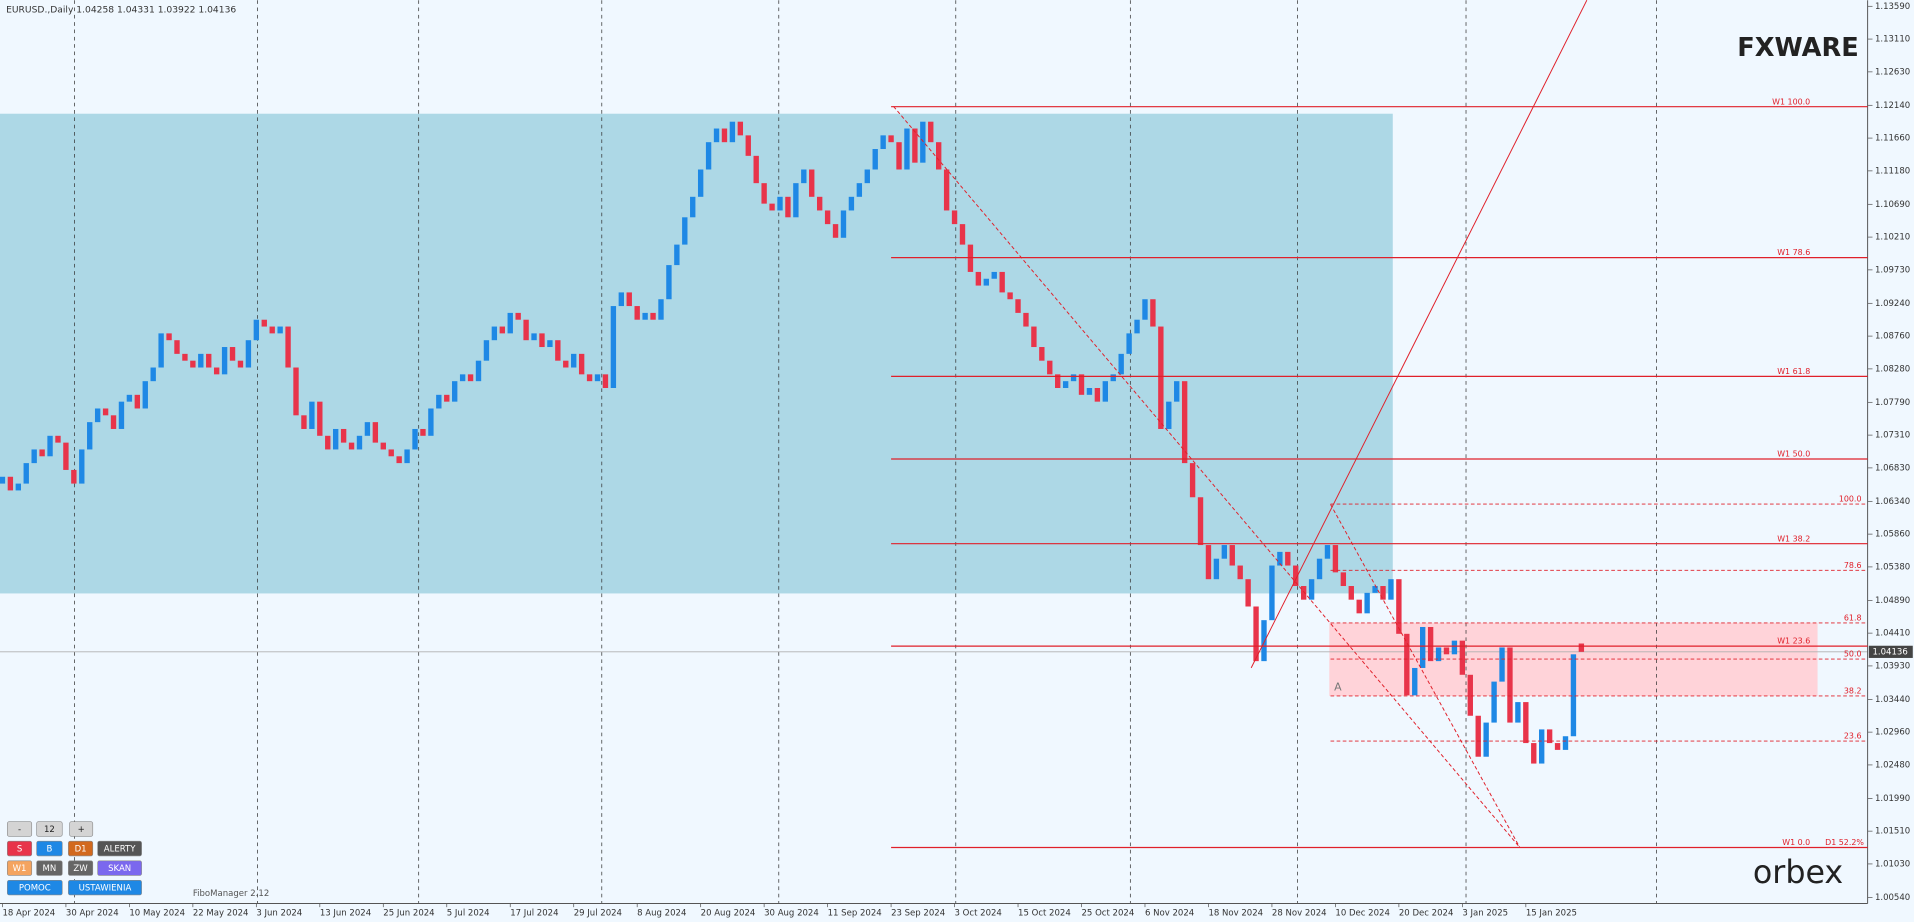  I want to click on y-tick-label: 1.09730, so click(1892, 270).